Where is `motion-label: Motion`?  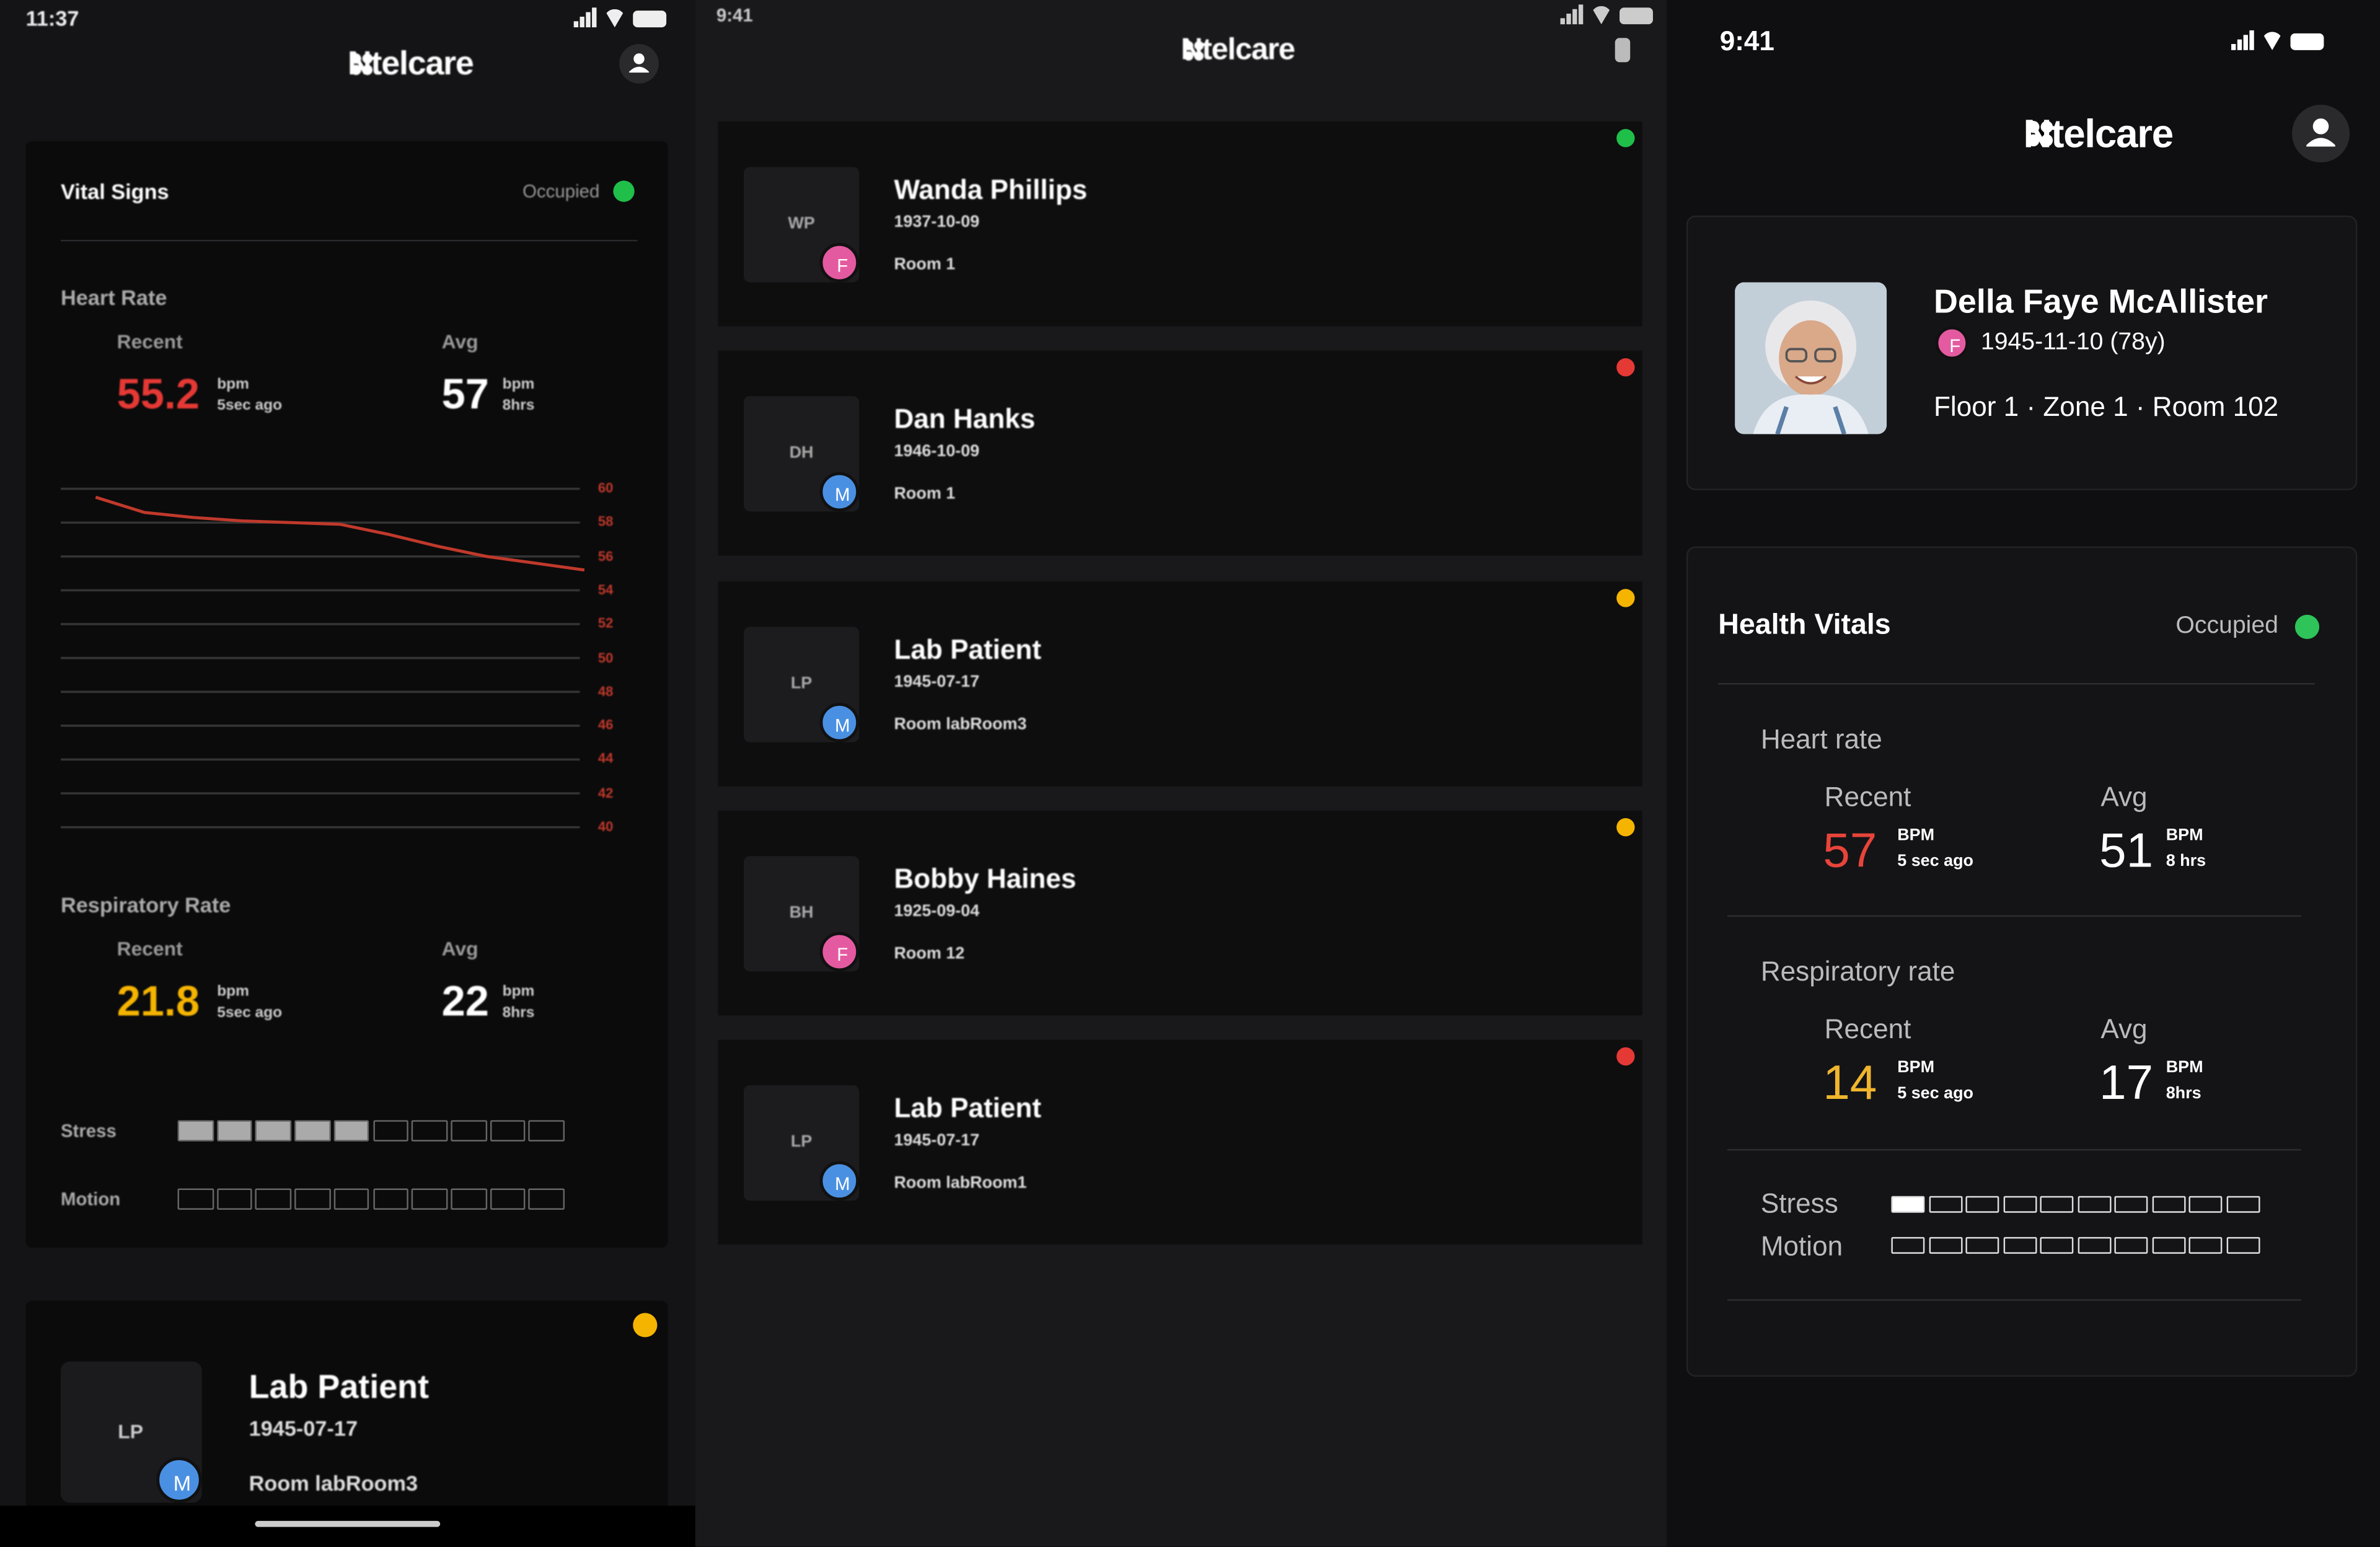 motion-label: Motion is located at coordinates (1801, 1246).